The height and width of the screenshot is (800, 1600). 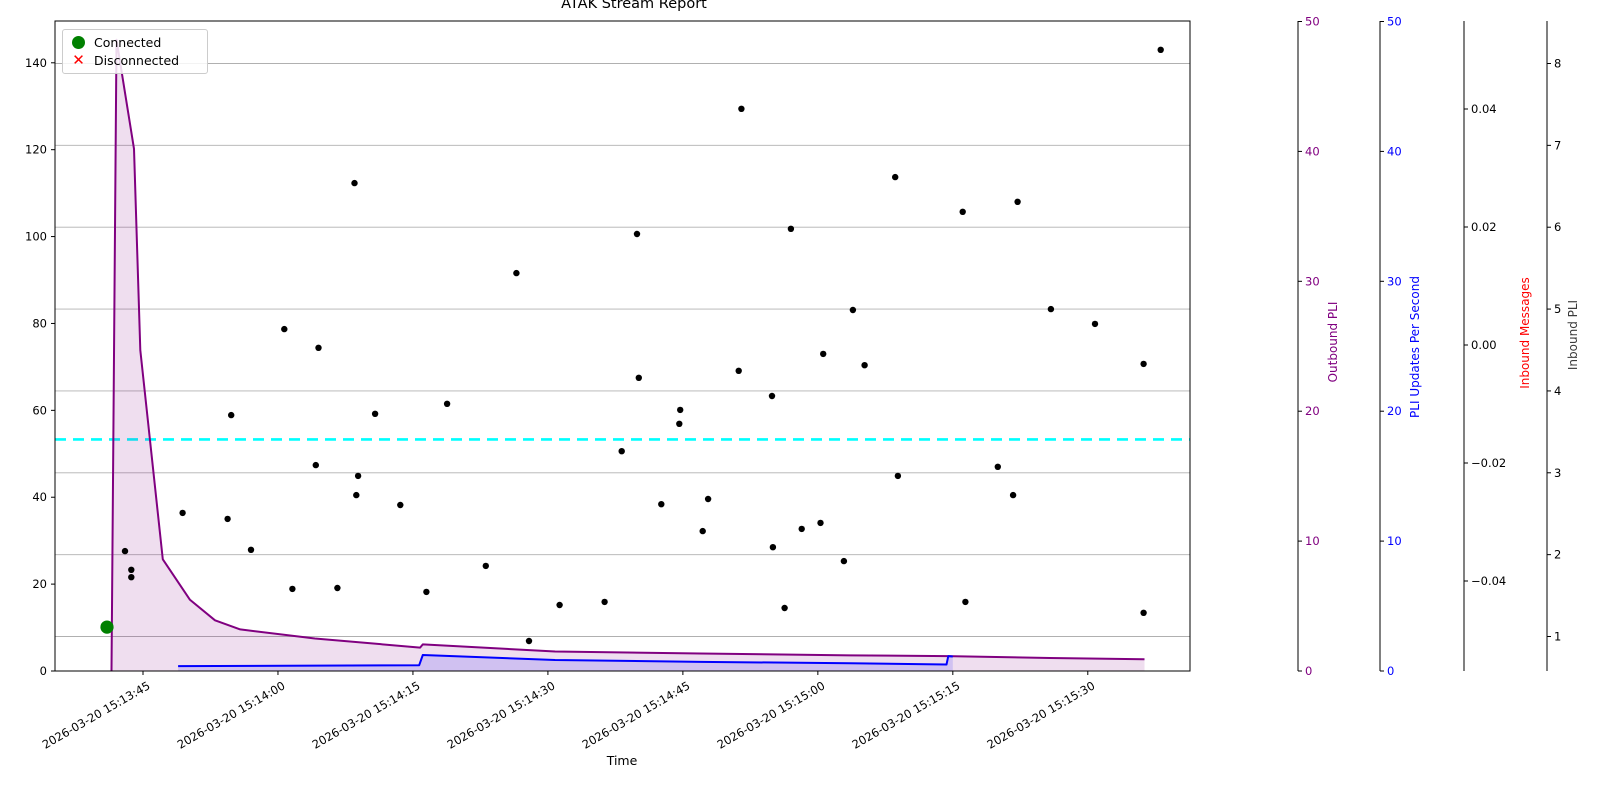 I want to click on legend-label-connected: Connected, so click(x=128, y=42).